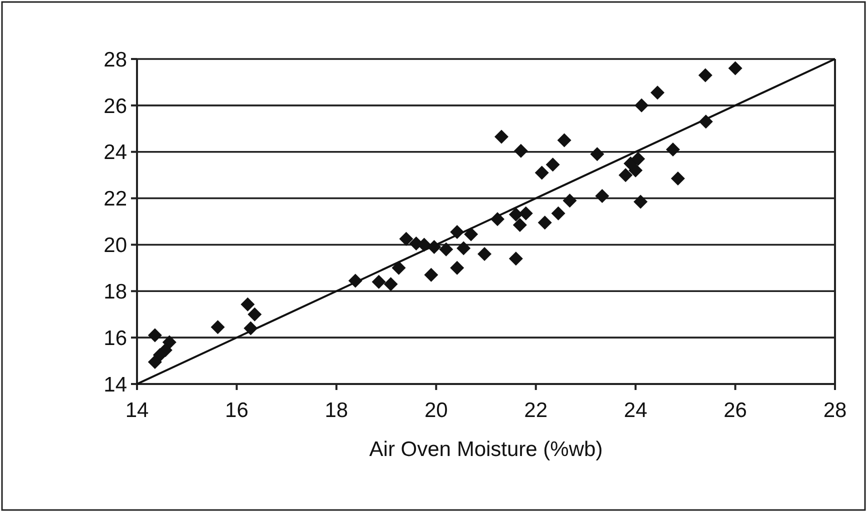 Image resolution: width=868 pixels, height=514 pixels. I want to click on y-tick-label: 16, so click(115, 338).